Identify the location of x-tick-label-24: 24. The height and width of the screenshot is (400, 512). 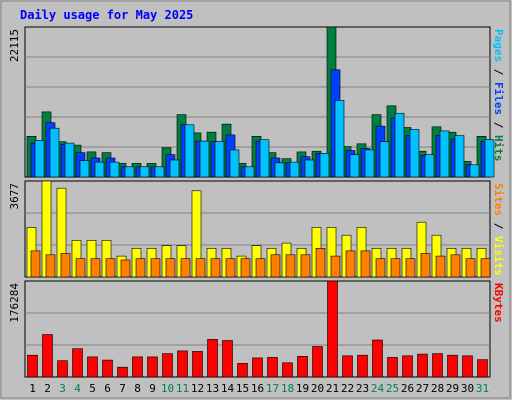
(378, 388).